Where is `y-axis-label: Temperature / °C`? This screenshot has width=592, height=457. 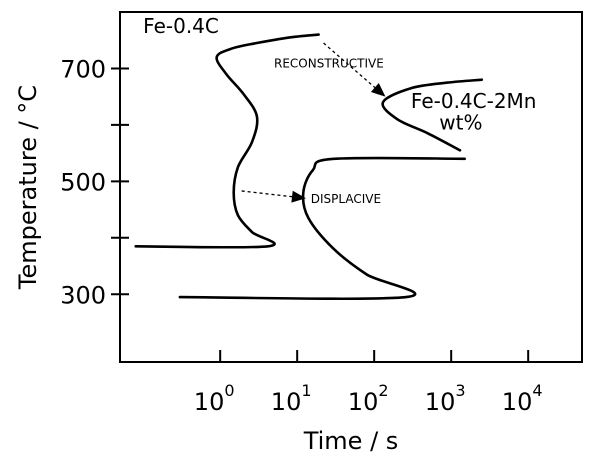 y-axis-label: Temperature / °C is located at coordinates (28, 187).